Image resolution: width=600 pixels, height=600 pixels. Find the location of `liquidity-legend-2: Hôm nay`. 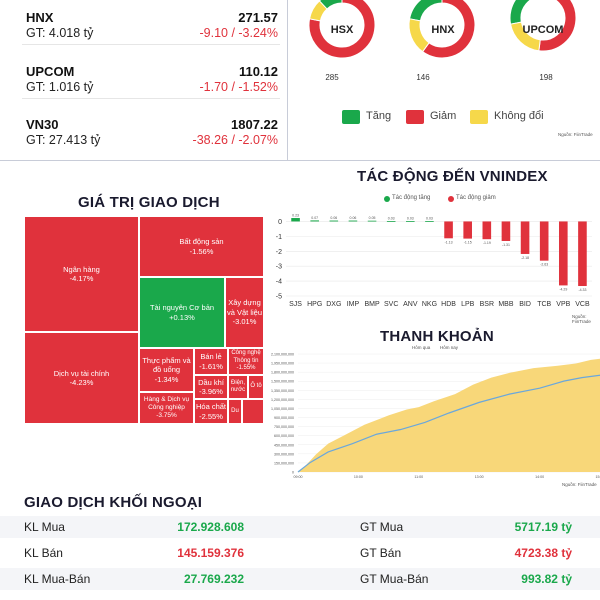

liquidity-legend-2: Hôm nay is located at coordinates (449, 347).